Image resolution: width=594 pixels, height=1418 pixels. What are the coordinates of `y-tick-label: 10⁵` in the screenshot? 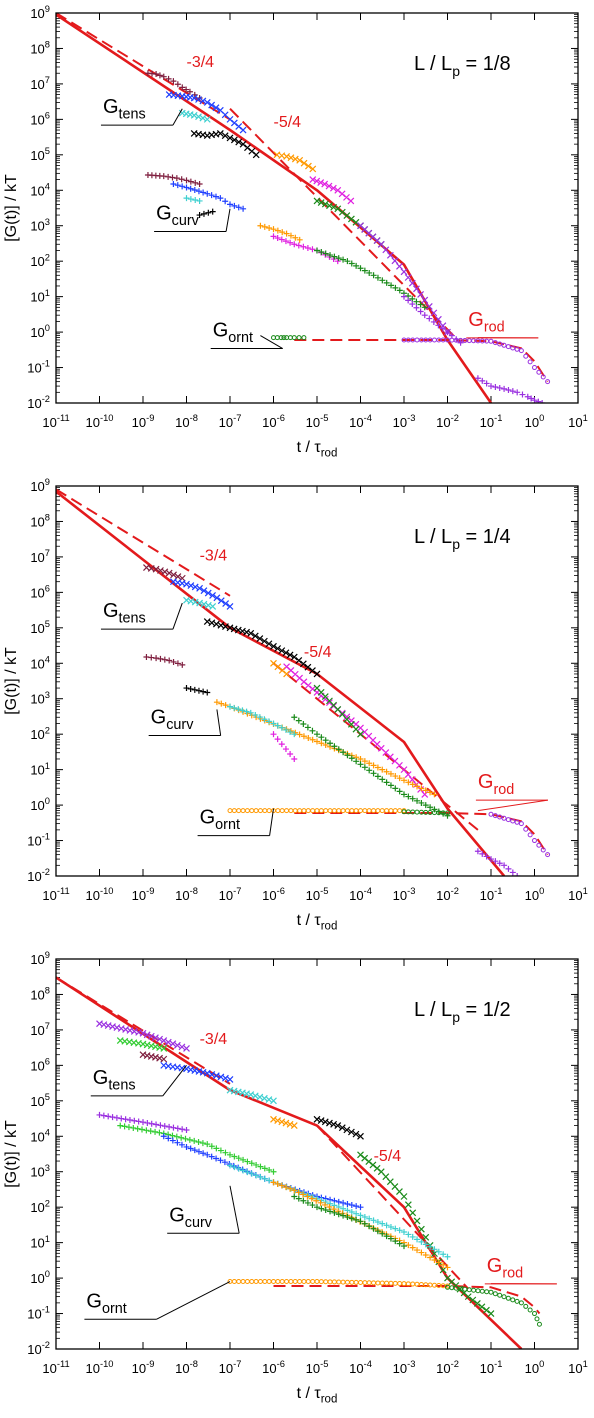 It's located at (40, 1100).